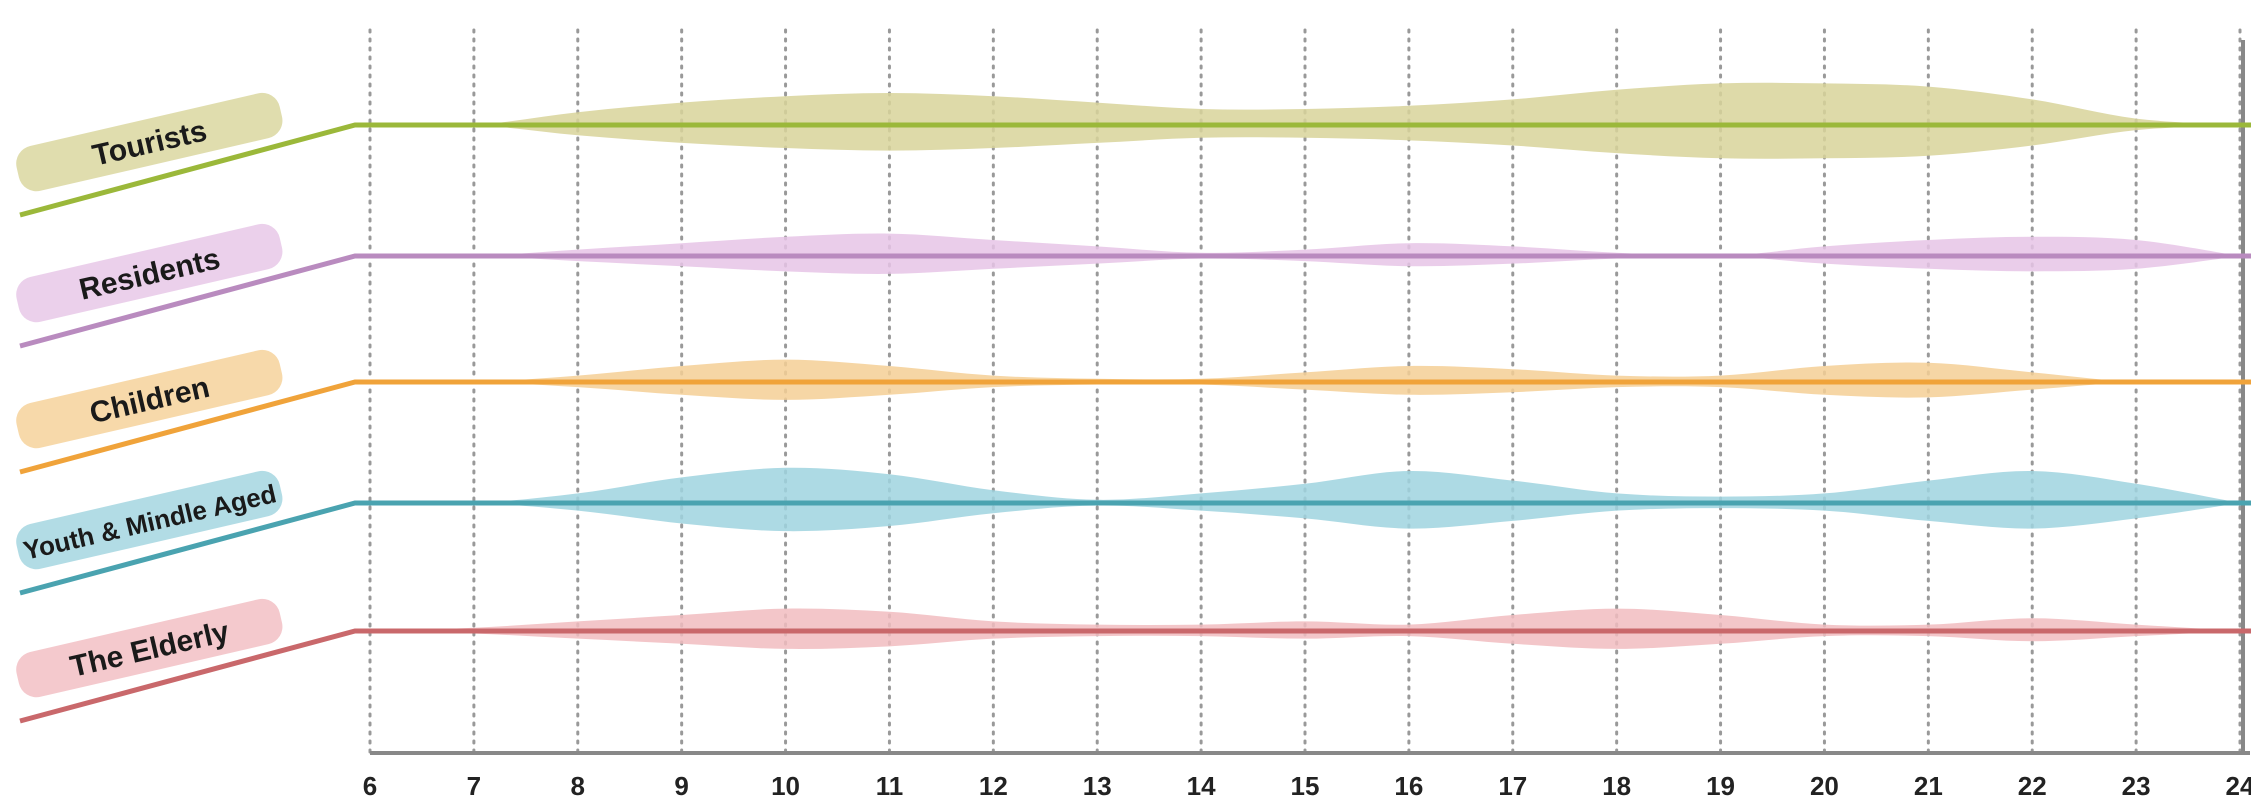  I want to click on x-tick-label: 6, so click(370, 786).